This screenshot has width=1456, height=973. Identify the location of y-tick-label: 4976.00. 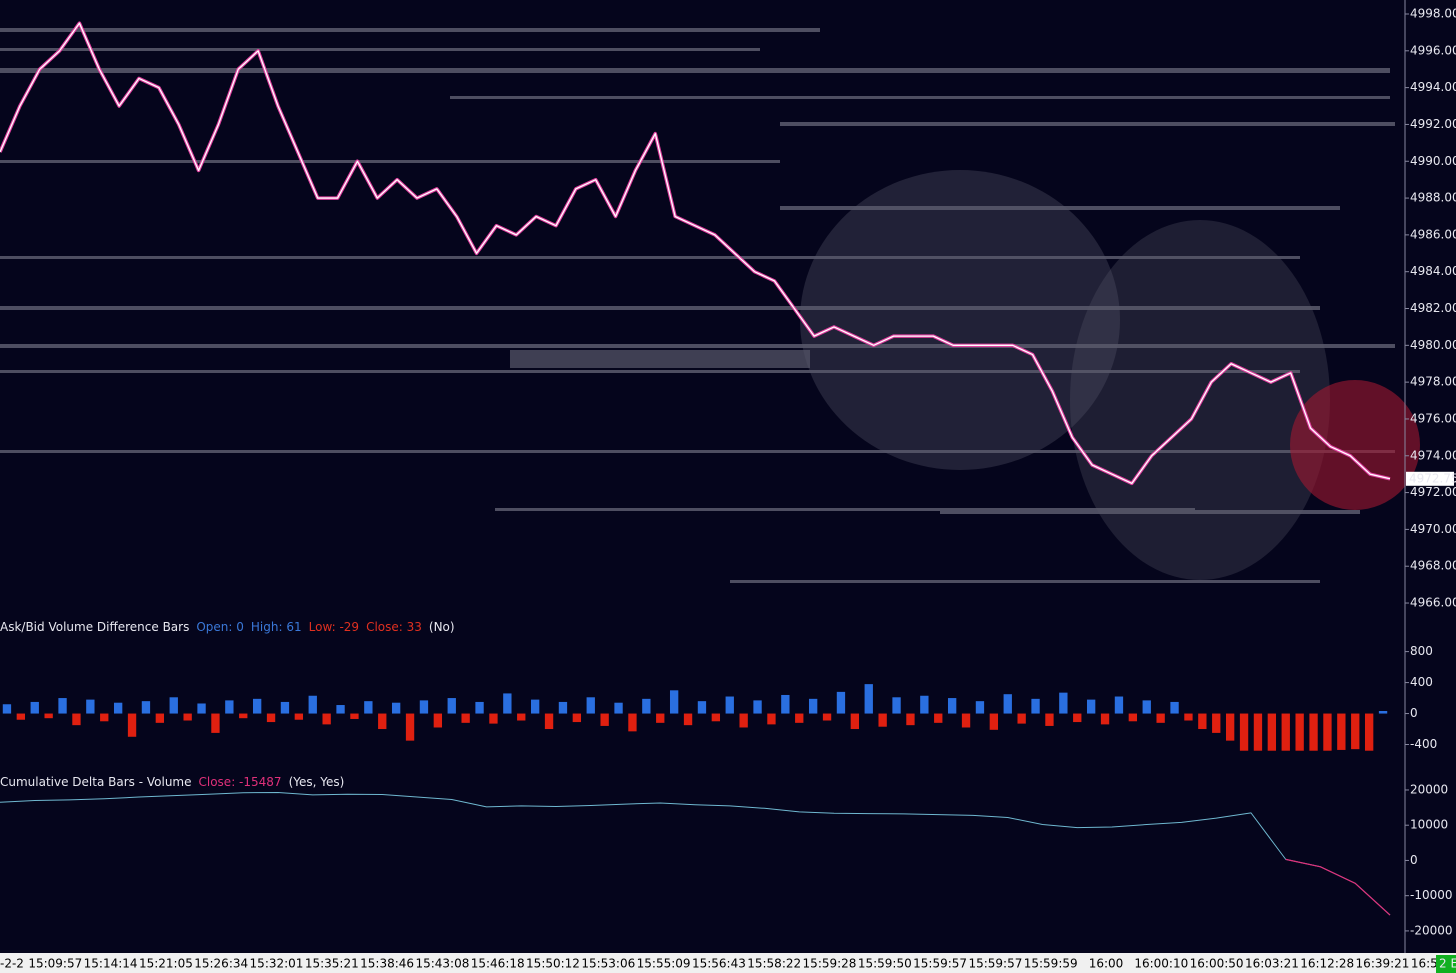
(1433, 418).